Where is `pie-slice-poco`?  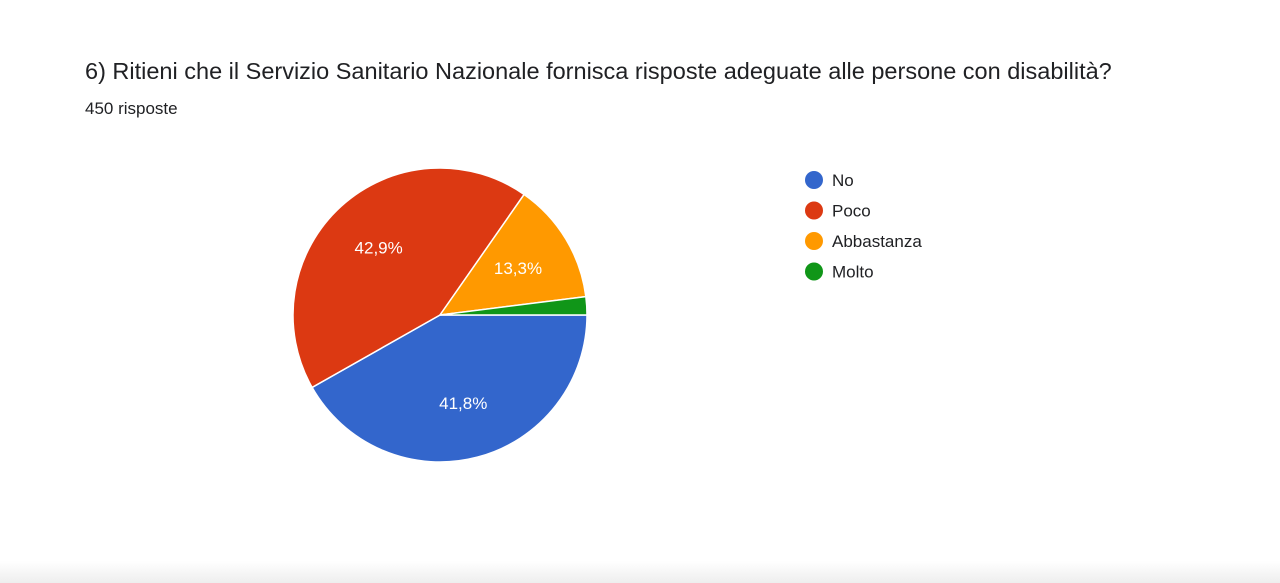 pie-slice-poco is located at coordinates (409, 278).